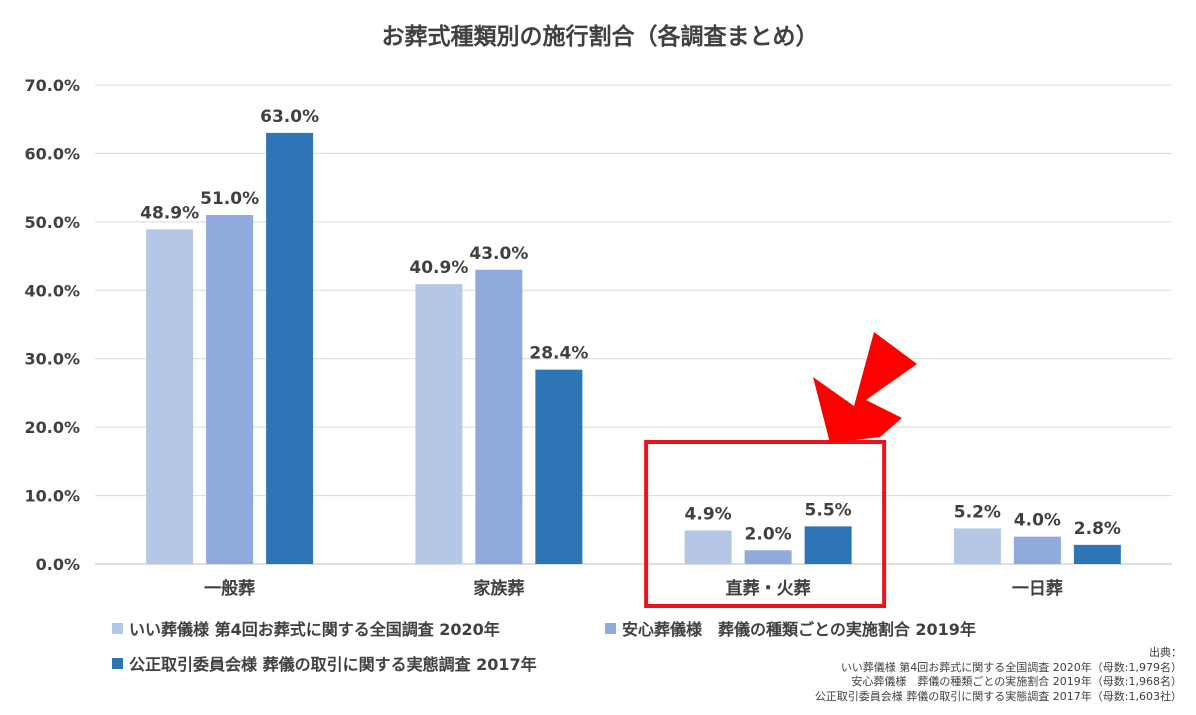 This screenshot has height=715, width=1196. Describe the element at coordinates (52, 427) in the screenshot. I see `y-tick-label: 20.0%` at that location.